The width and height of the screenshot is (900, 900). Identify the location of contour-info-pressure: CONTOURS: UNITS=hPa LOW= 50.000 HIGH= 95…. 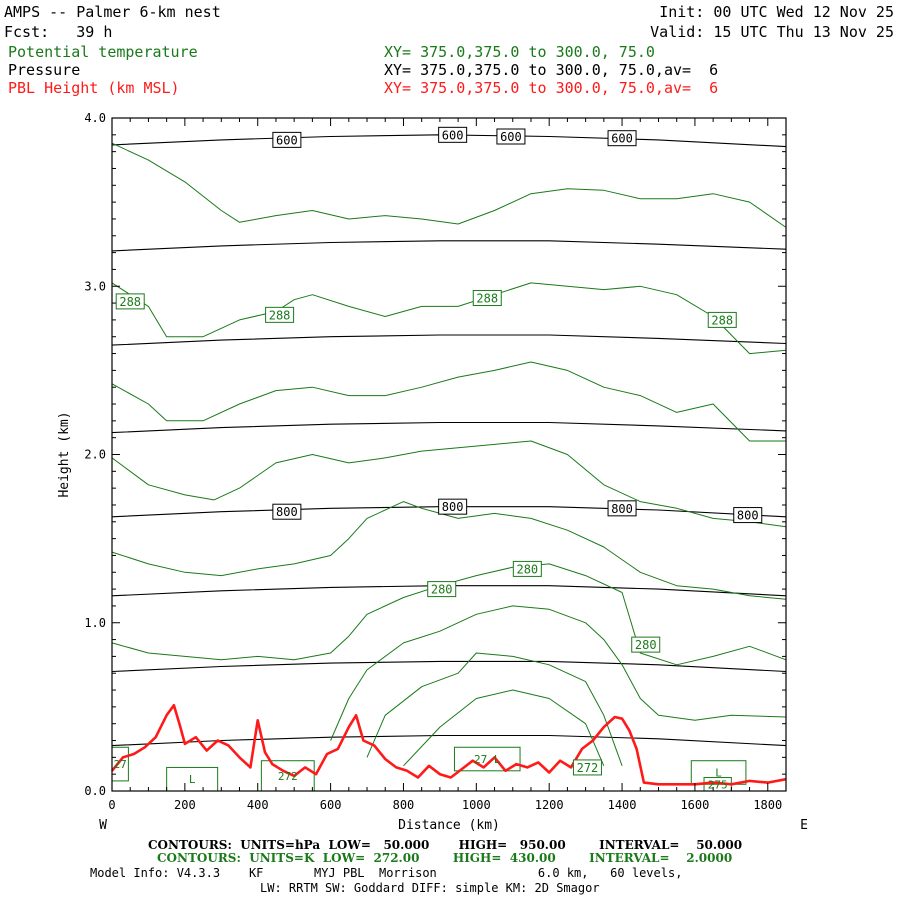
(445, 845).